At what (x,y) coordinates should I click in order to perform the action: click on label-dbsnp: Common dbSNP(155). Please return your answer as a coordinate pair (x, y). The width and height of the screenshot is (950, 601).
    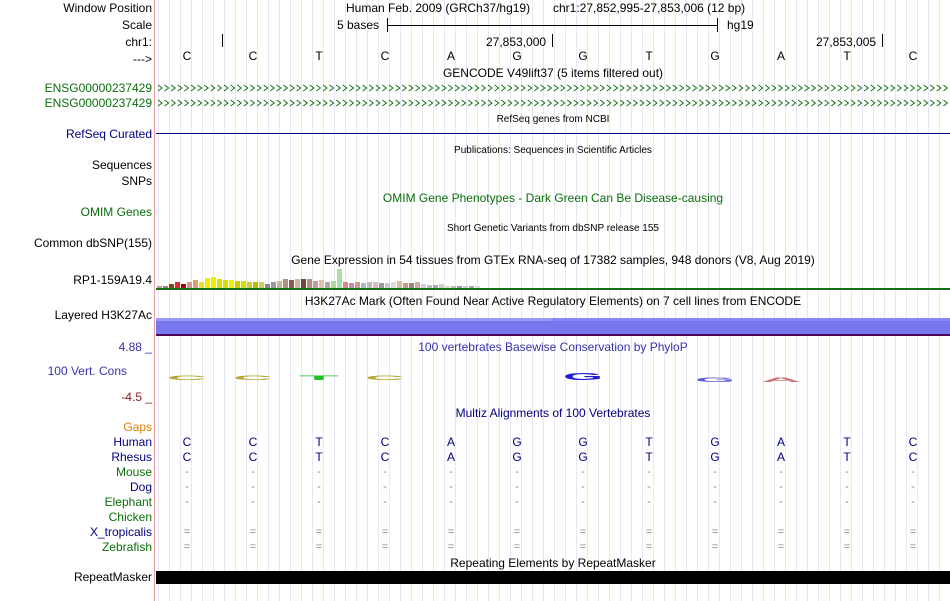
    Looking at the image, I should click on (92, 243).